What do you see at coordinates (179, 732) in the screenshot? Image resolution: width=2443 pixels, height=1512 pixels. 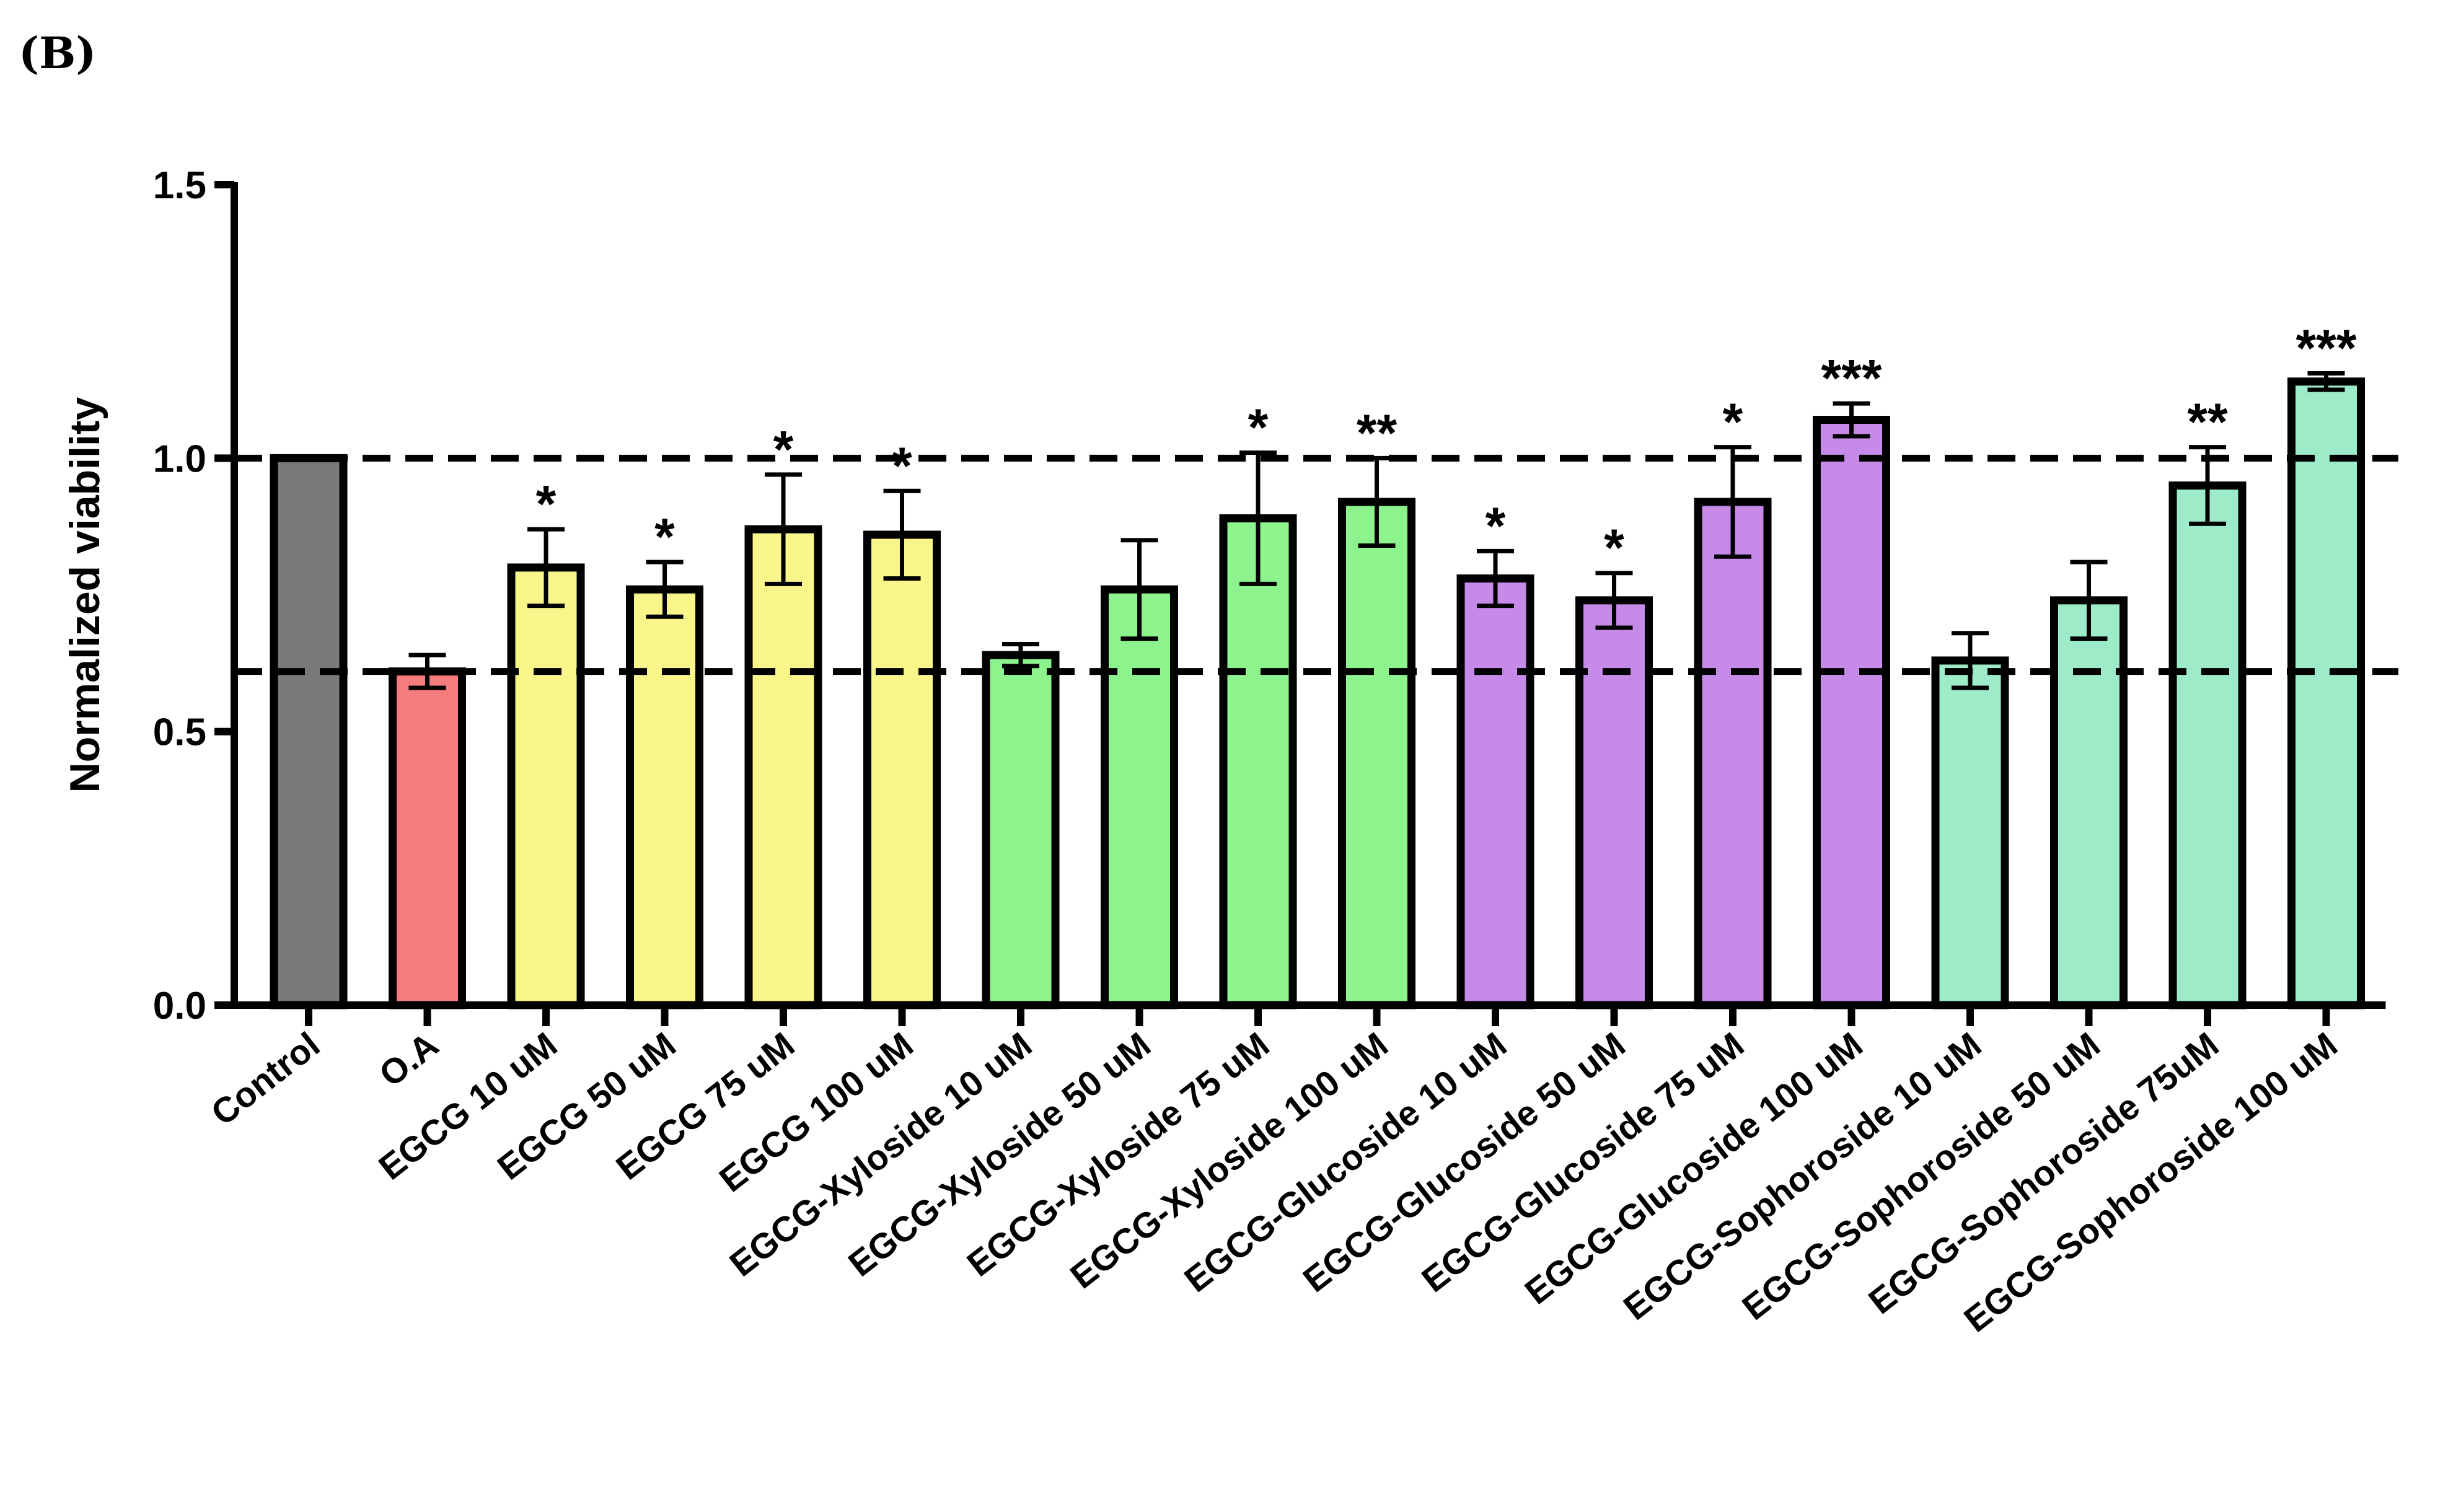 I see `y-tick-label: 0.5` at bounding box center [179, 732].